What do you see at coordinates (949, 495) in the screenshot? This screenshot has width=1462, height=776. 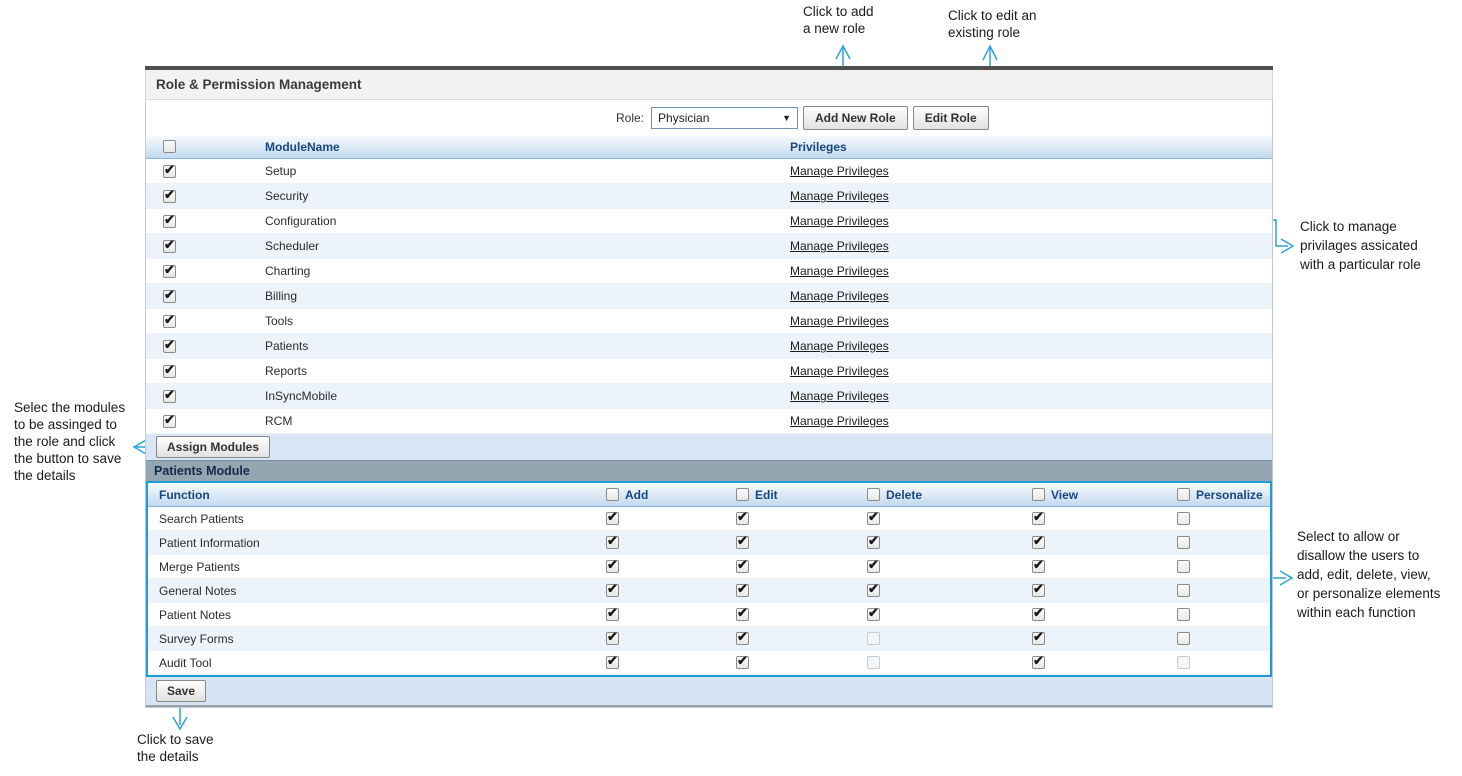 I see `perm-column-header: Delete` at bounding box center [949, 495].